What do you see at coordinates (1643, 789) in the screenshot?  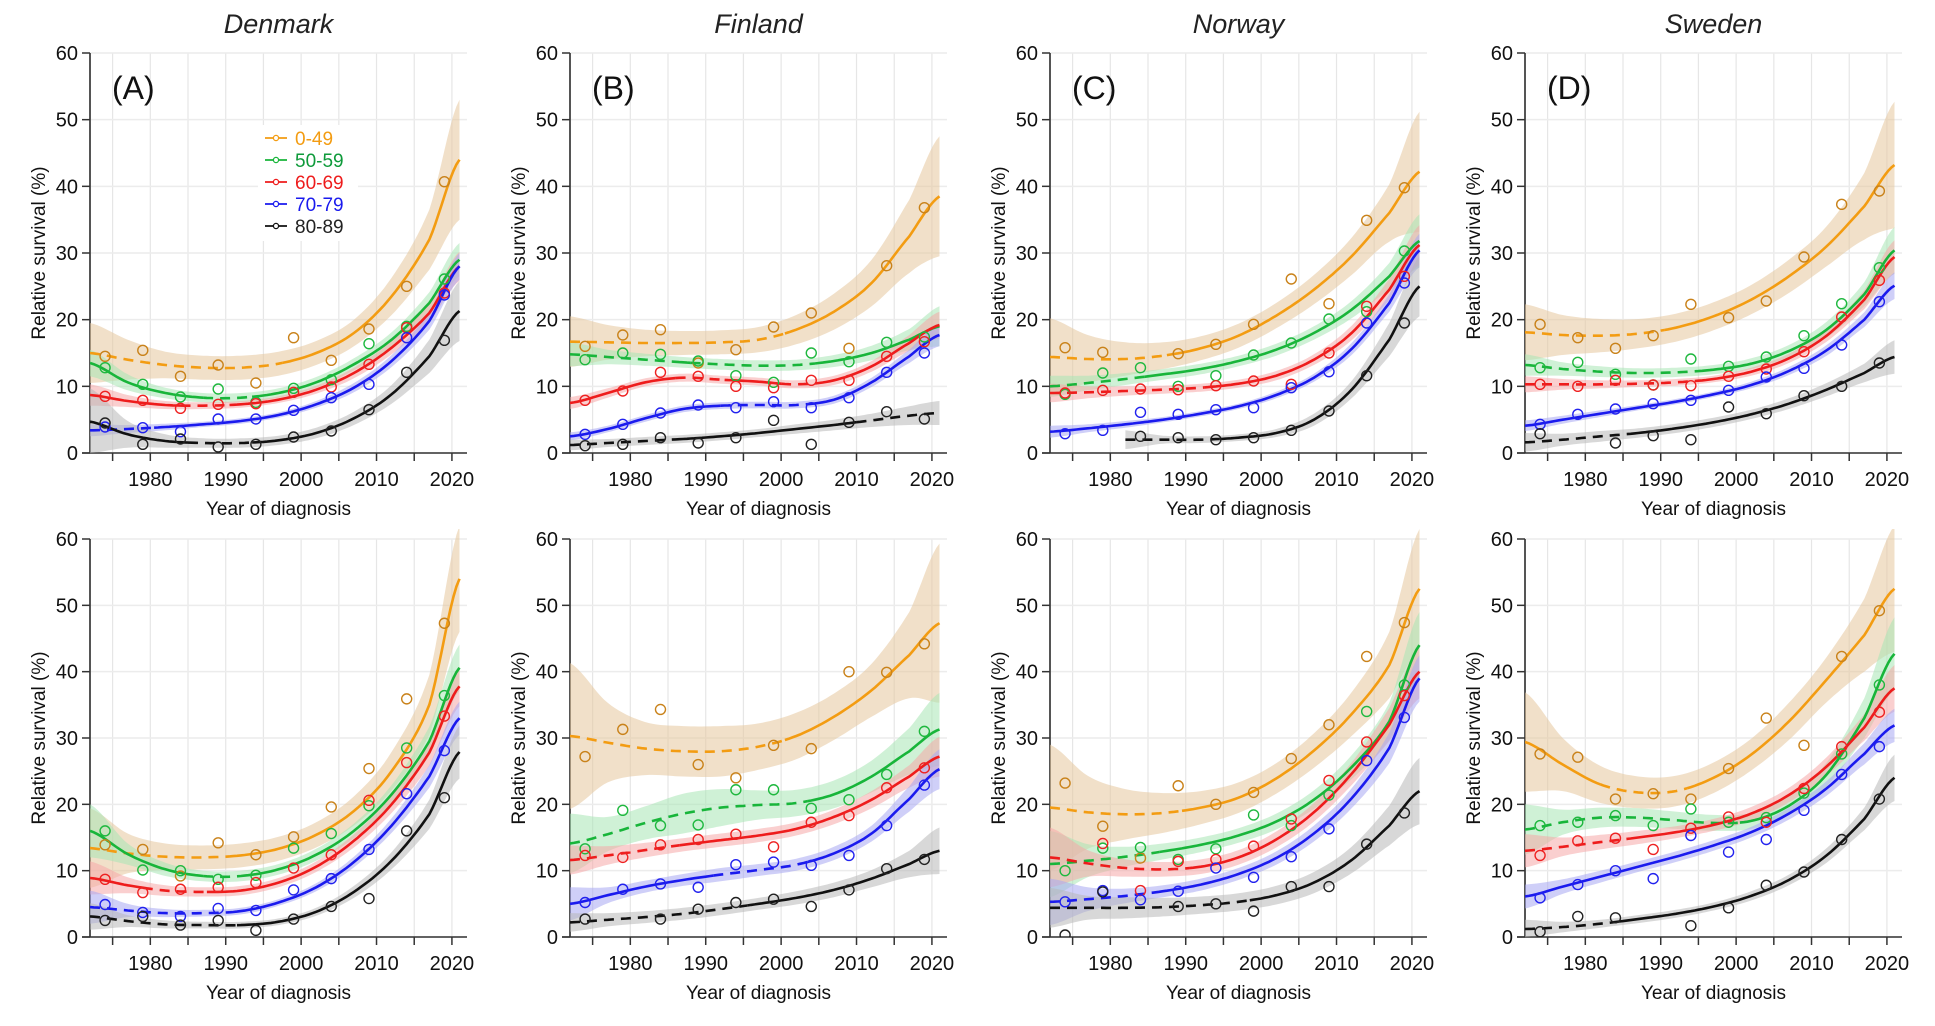 I see `fit-line-0-49-dashed` at bounding box center [1643, 789].